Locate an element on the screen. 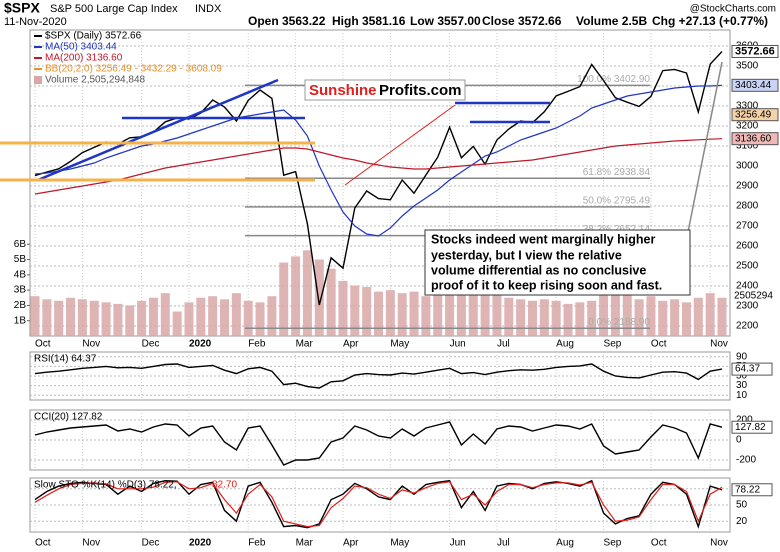  panel-title: CCI(20) 127.82 is located at coordinates (68, 417).